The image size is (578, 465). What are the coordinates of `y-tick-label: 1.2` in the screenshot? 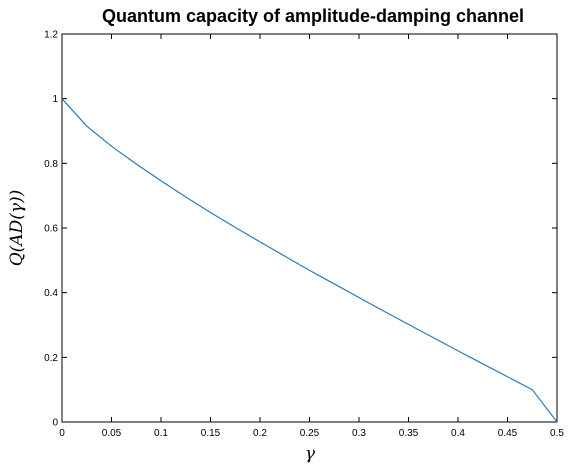 It's located at (51, 35).